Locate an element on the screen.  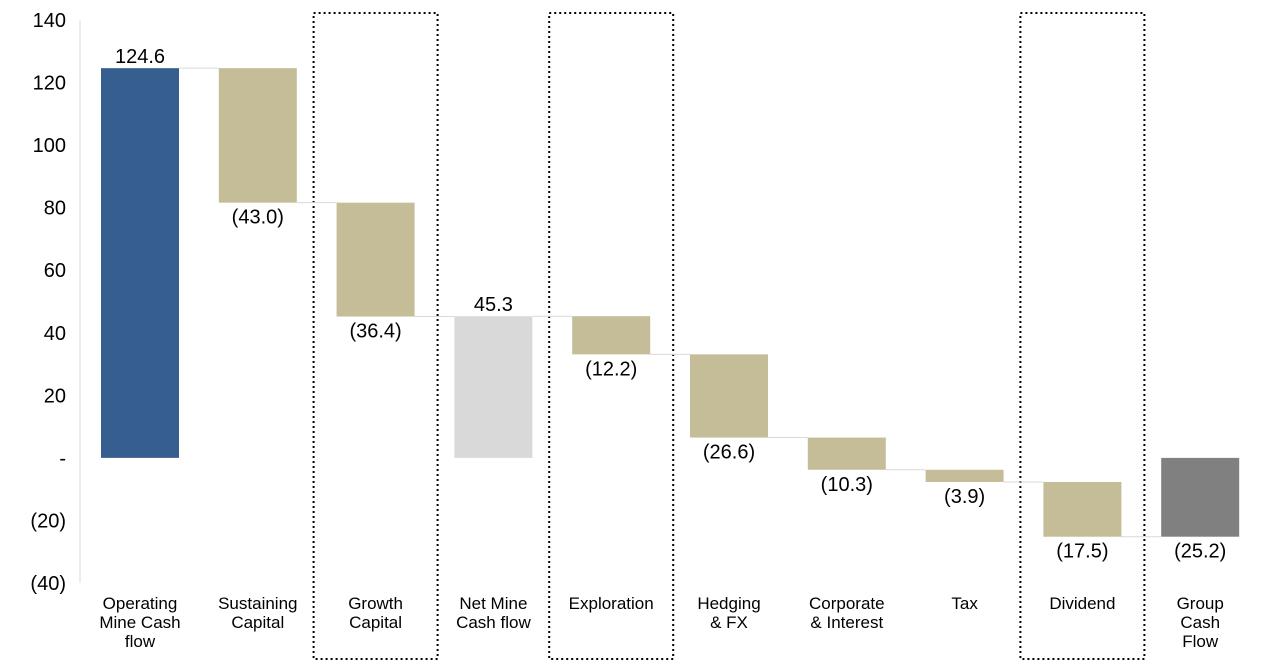
y-tick-label: 100 is located at coordinates (49, 146).